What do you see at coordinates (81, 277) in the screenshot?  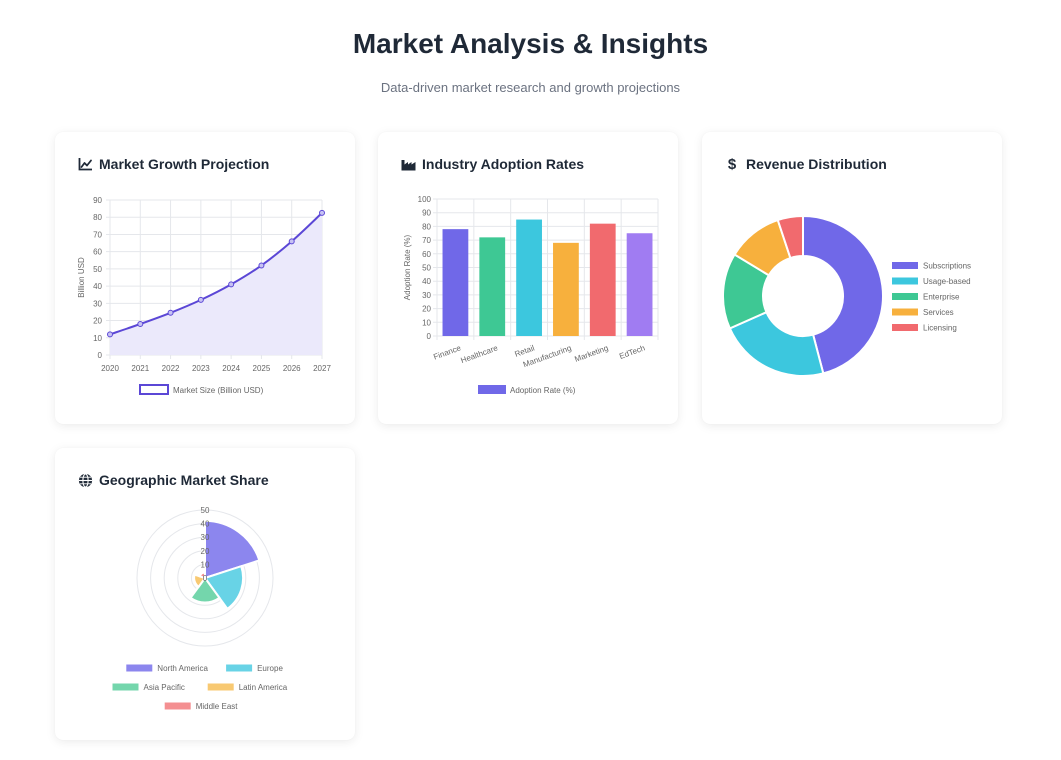 I see `y-axis-label: Billion USD` at bounding box center [81, 277].